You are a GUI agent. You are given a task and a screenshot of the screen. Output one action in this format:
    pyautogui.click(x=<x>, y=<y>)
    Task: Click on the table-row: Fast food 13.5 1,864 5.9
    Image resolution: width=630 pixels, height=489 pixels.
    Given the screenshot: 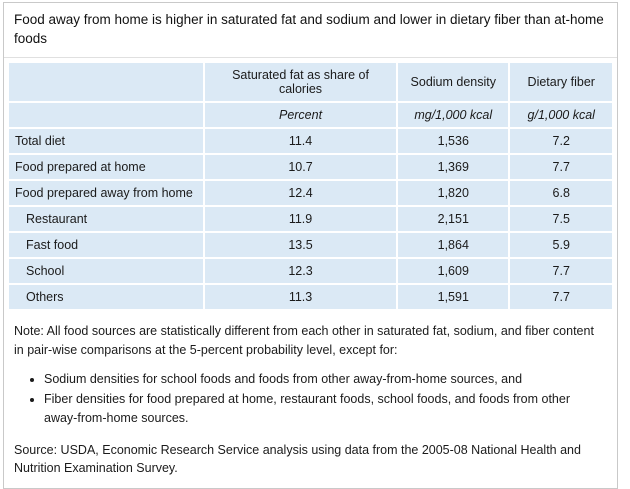 What is the action you would take?
    pyautogui.click(x=310, y=244)
    